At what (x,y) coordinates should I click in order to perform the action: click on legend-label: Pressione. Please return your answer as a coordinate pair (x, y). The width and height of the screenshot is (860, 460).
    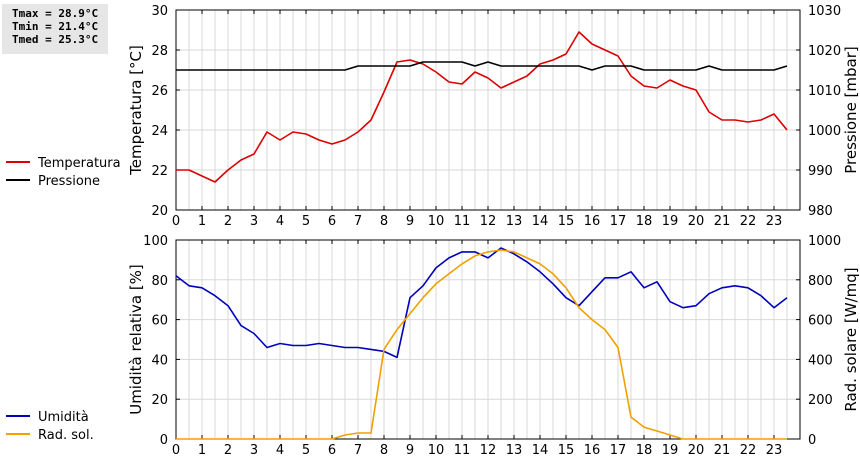
    Looking at the image, I should click on (69, 181).